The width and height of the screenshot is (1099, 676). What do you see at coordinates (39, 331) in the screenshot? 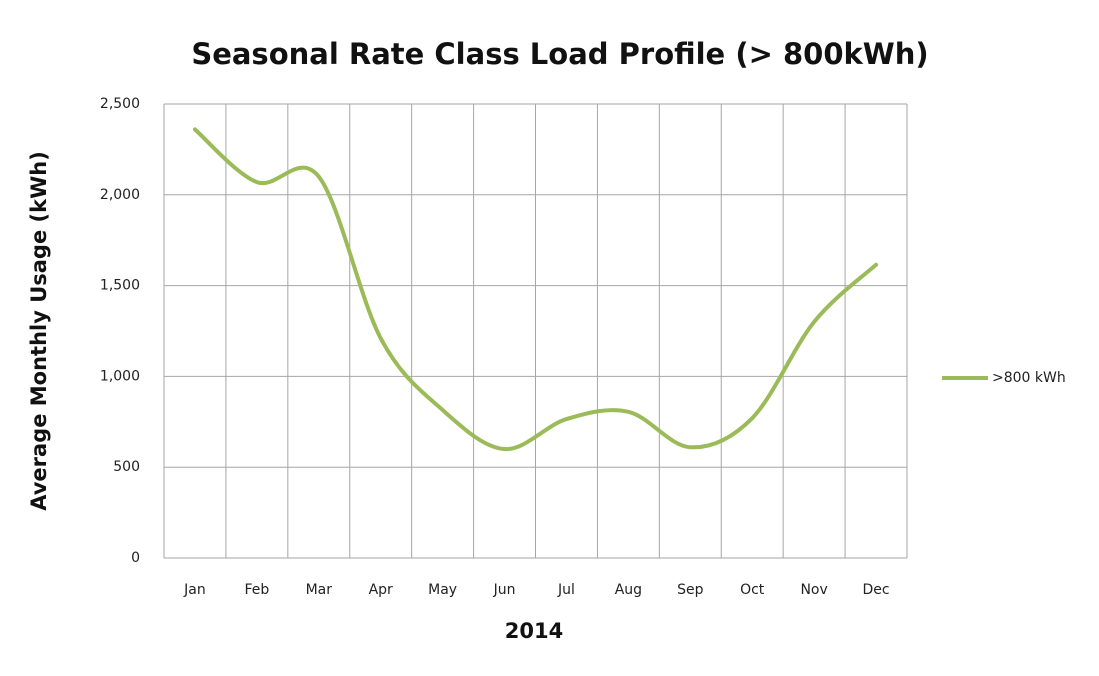
I see `y-axis-title: Average Monthly Usage (kWh)` at bounding box center [39, 331].